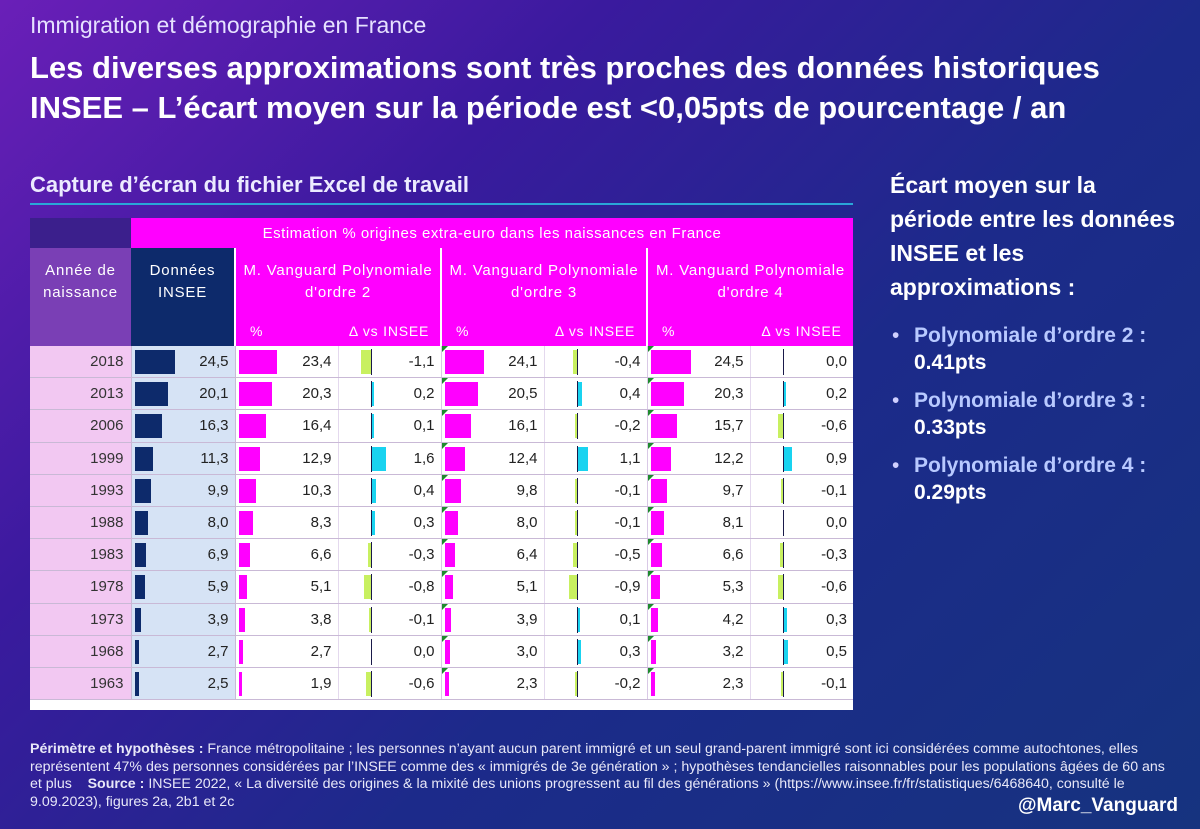  I want to click on table-row: 2018 24,5 23,4 -1,1 24,1 -0,4 24,5 0,0, so click(441, 362).